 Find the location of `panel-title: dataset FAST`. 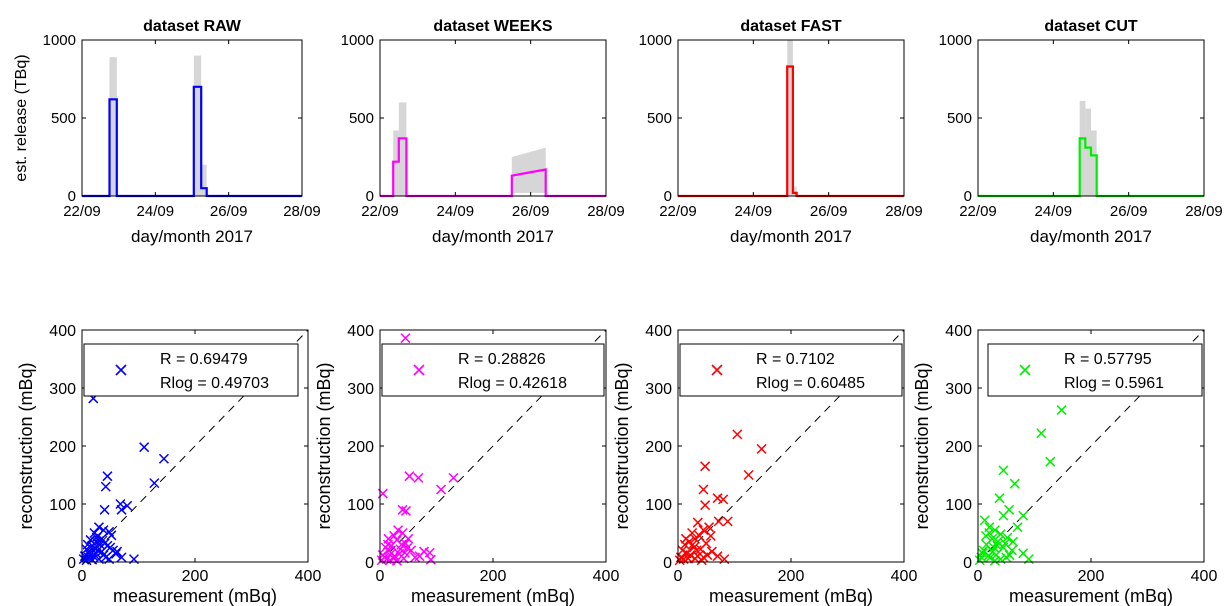

panel-title: dataset FAST is located at coordinates (791, 26).